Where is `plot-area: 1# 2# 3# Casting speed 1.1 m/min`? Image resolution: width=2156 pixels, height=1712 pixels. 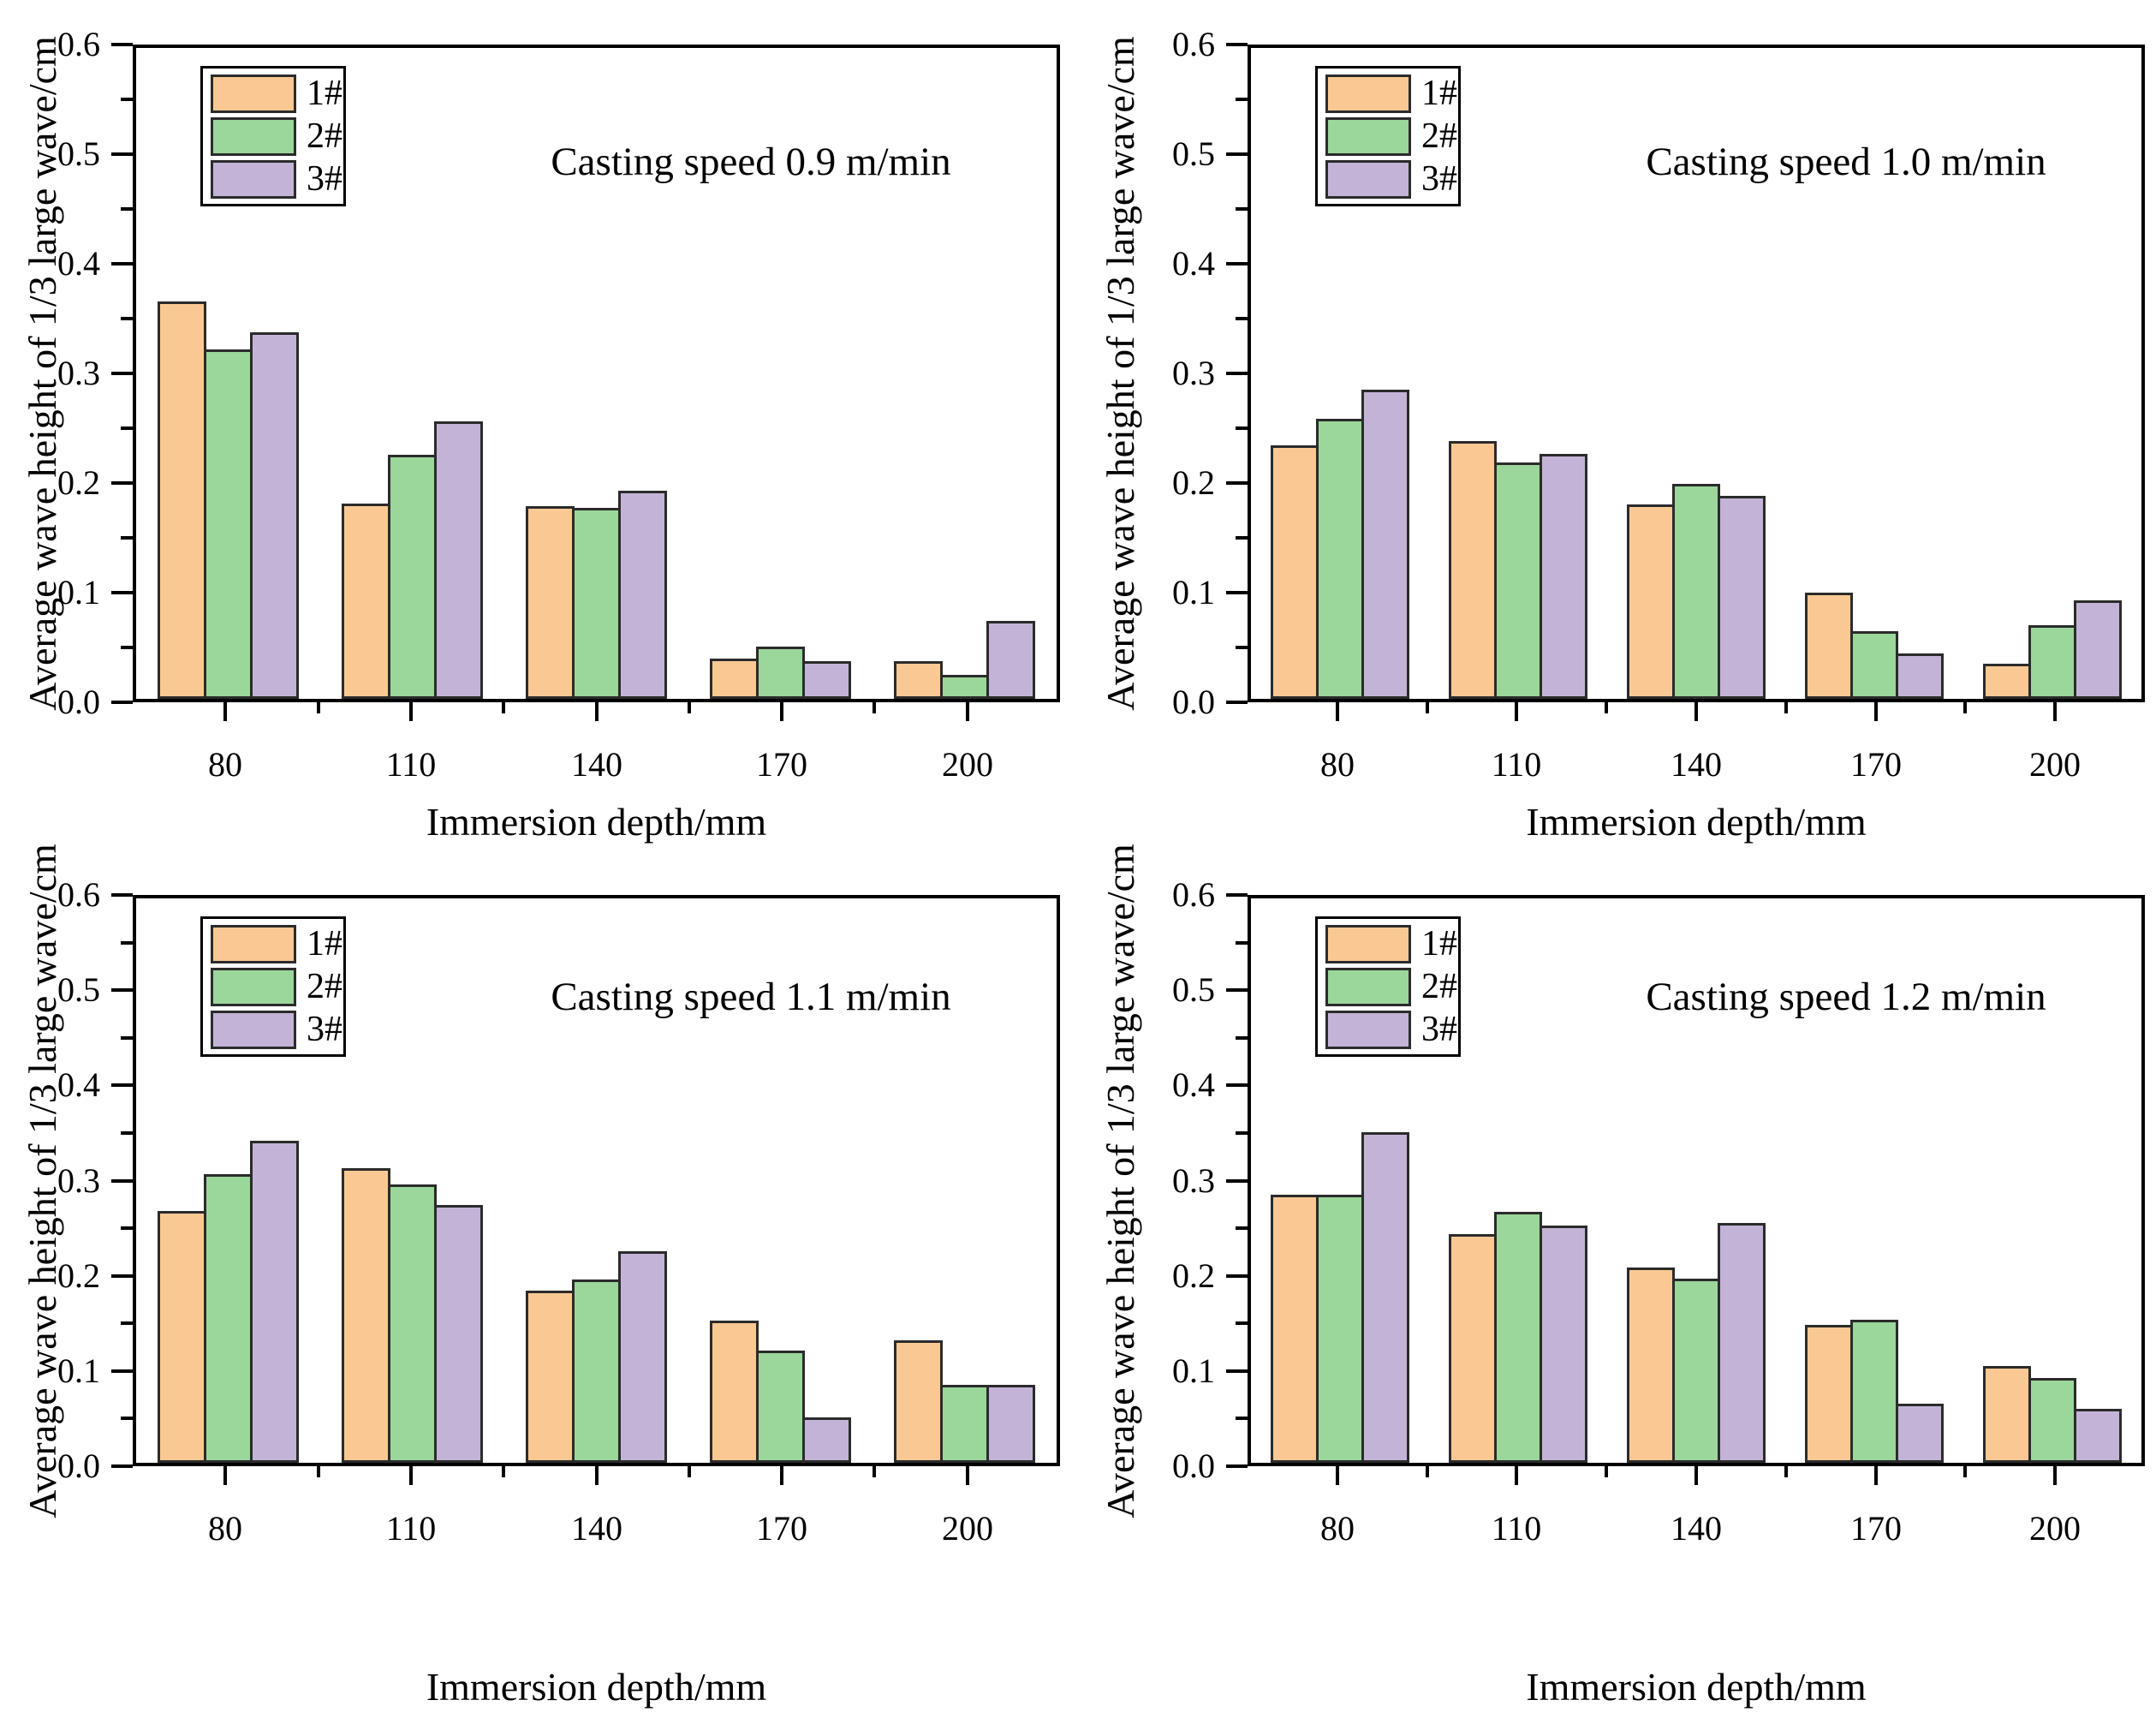 plot-area: 1# 2# 3# Casting speed 1.1 m/min is located at coordinates (596, 1180).